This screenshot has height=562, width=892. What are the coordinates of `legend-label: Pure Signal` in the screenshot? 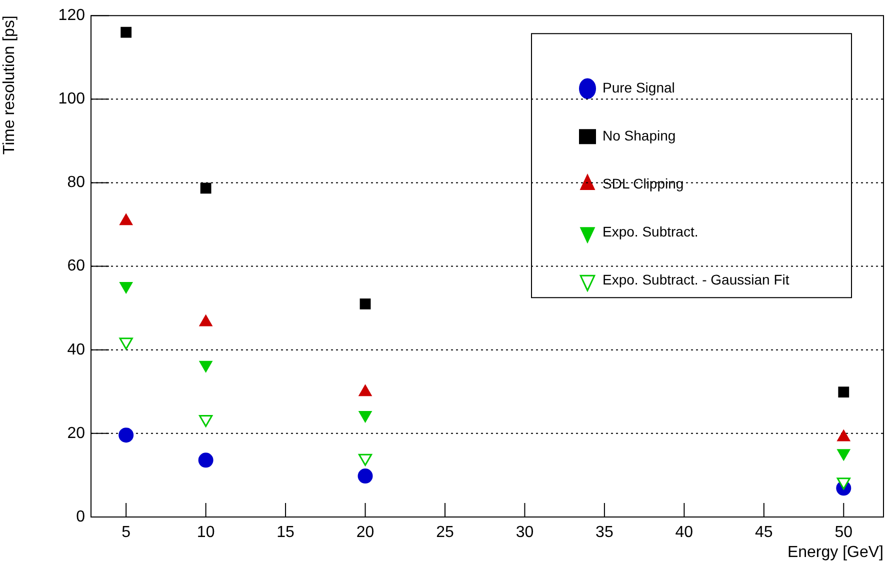 It's located at (638, 87).